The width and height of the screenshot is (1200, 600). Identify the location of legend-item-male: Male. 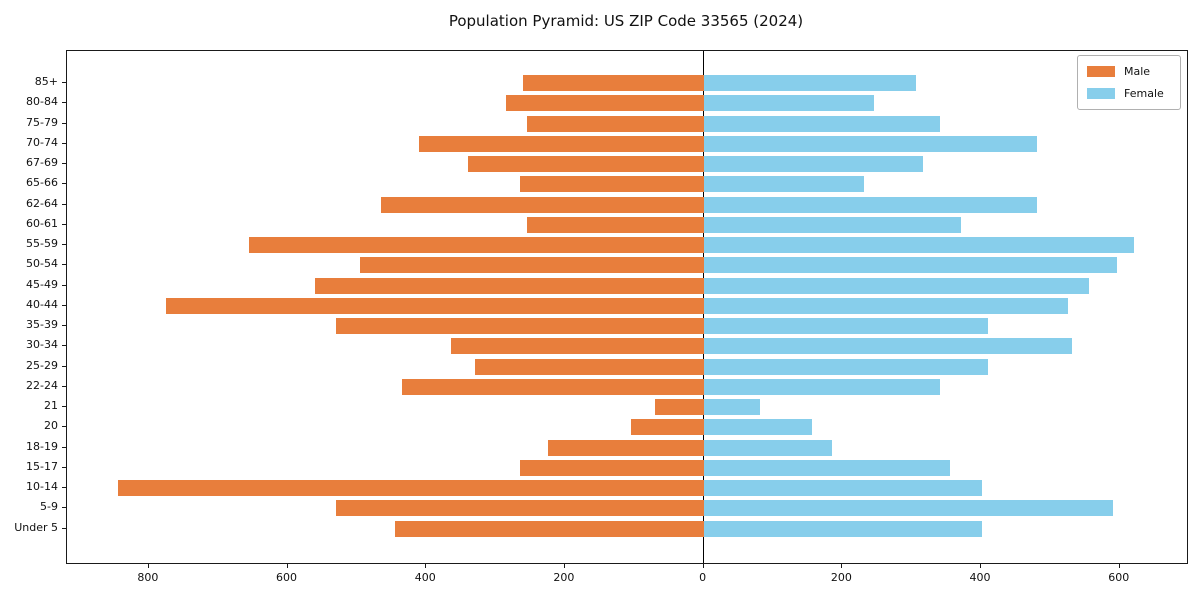
(1129, 71).